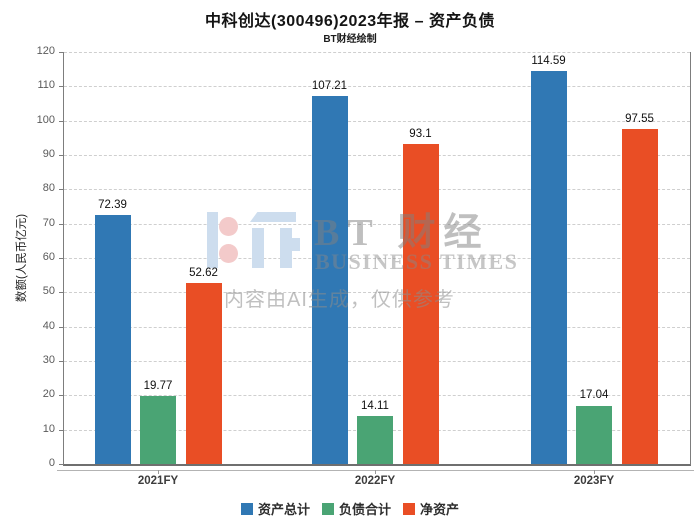 The width and height of the screenshot is (700, 524). Describe the element at coordinates (48, 188) in the screenshot. I see `y-tick-label: 80` at that location.